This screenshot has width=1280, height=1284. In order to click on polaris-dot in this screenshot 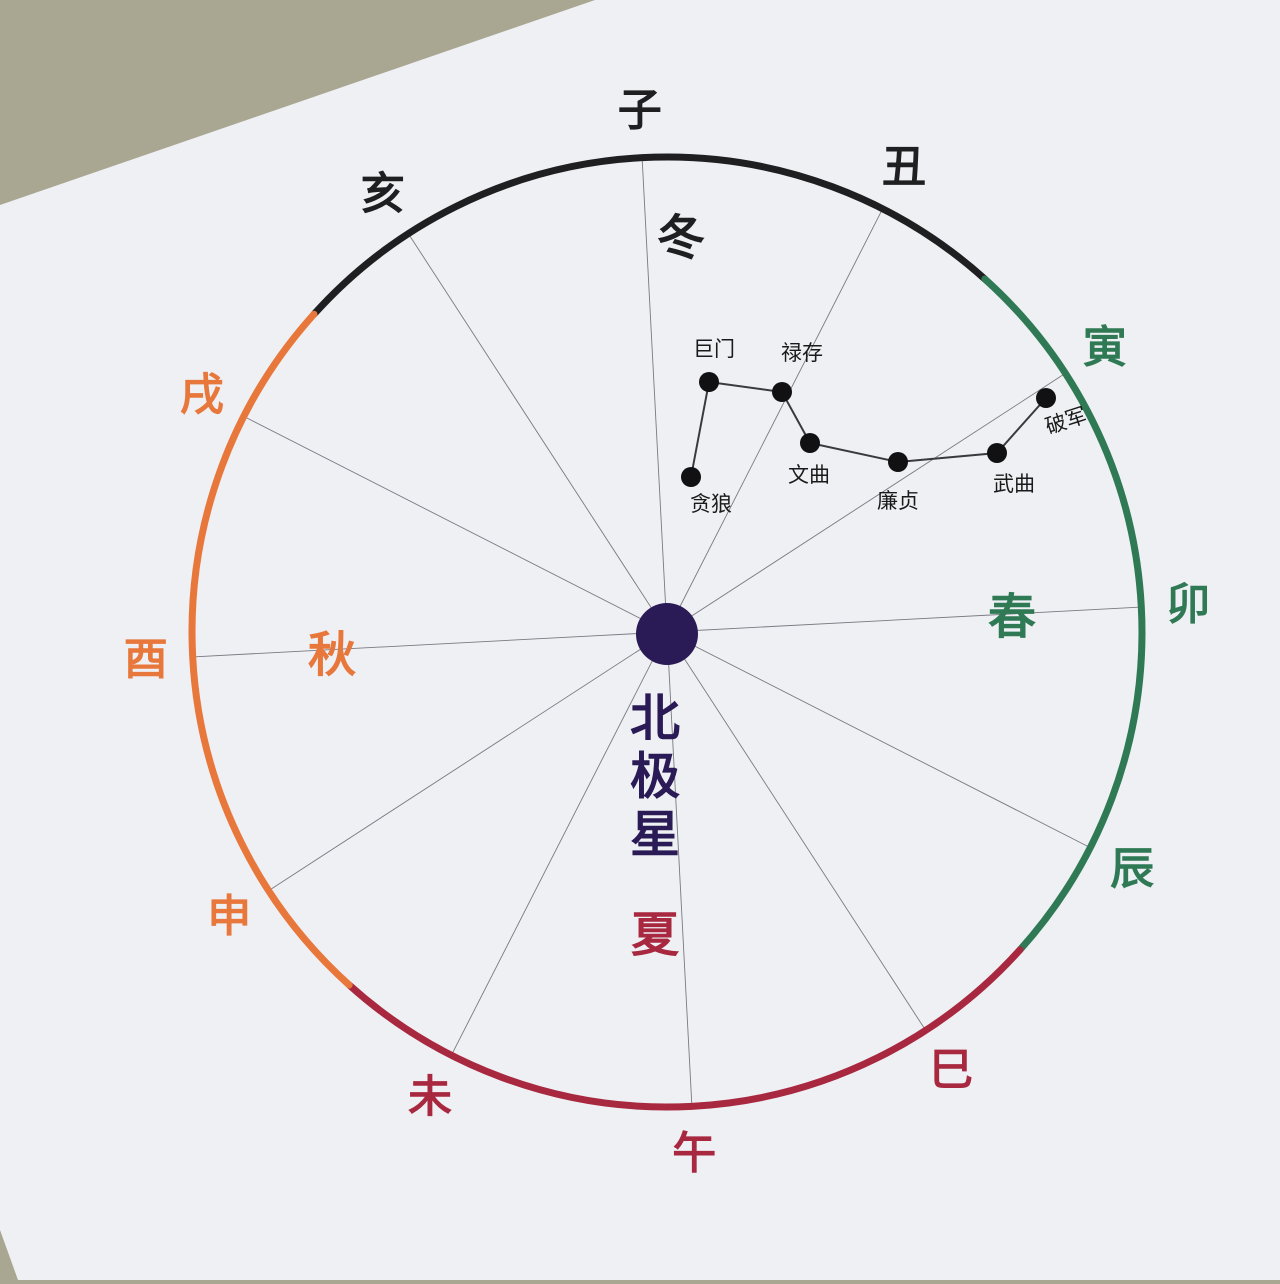, I will do `click(667, 634)`.